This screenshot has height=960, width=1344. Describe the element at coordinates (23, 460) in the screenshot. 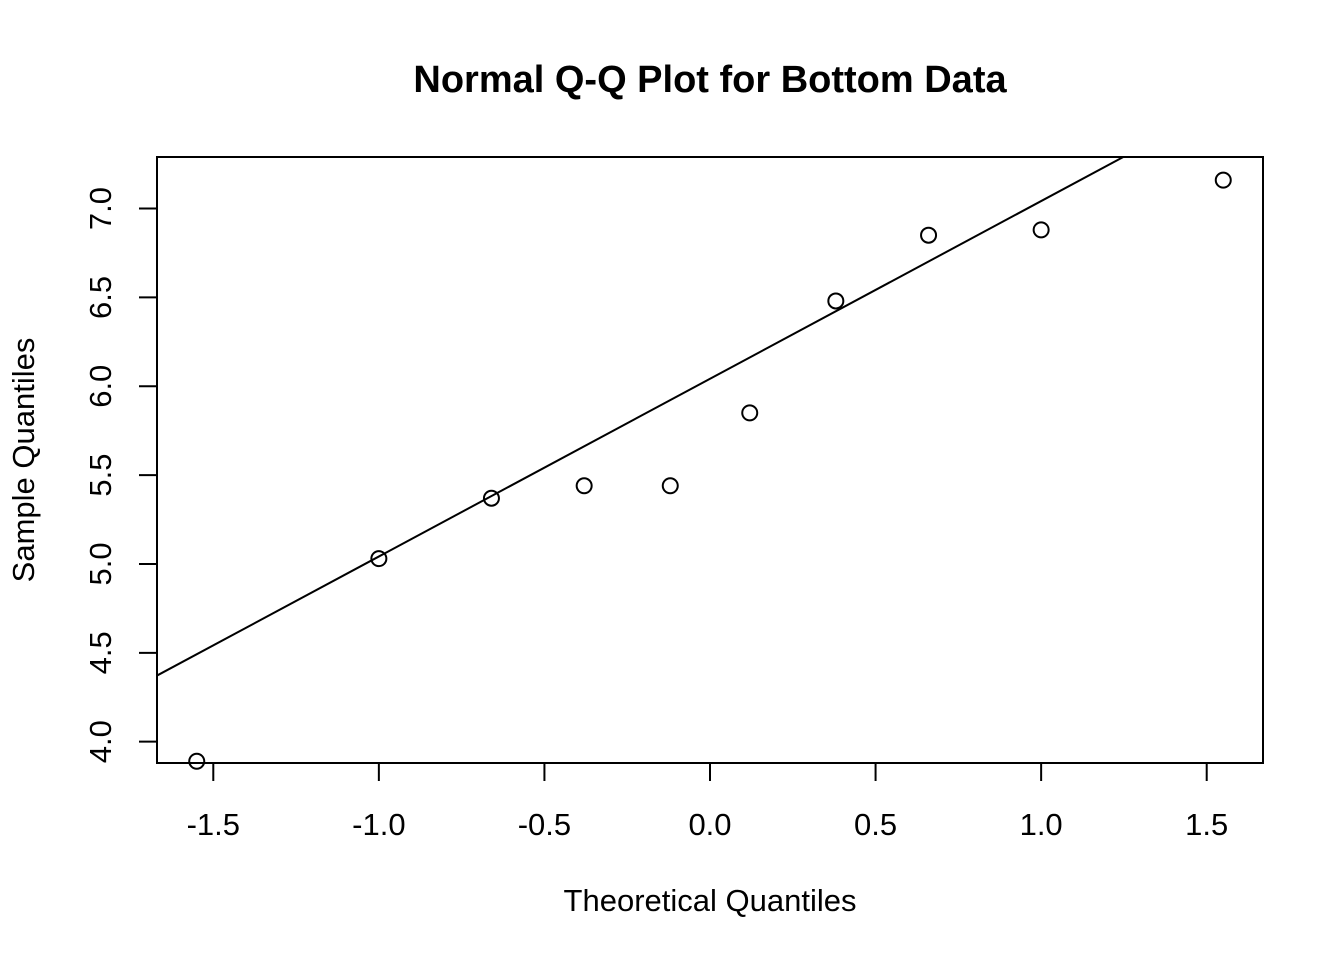

I see `y-axis-title: Sample Quantiles` at that location.